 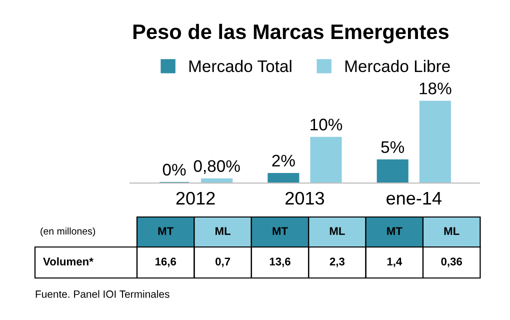 What do you see at coordinates (394, 263) in the screenshot?
I see `text: 1,4` at bounding box center [394, 263].